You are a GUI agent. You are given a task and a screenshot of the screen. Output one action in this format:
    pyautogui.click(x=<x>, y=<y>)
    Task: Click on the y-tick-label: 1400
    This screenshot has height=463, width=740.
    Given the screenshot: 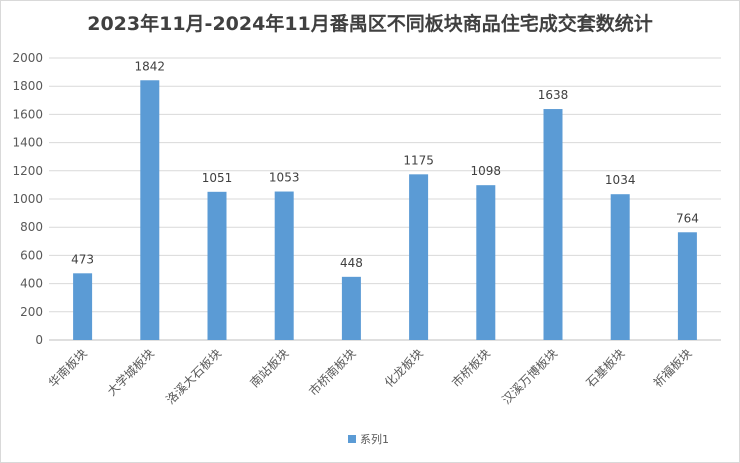 What is the action you would take?
    pyautogui.click(x=27, y=143)
    